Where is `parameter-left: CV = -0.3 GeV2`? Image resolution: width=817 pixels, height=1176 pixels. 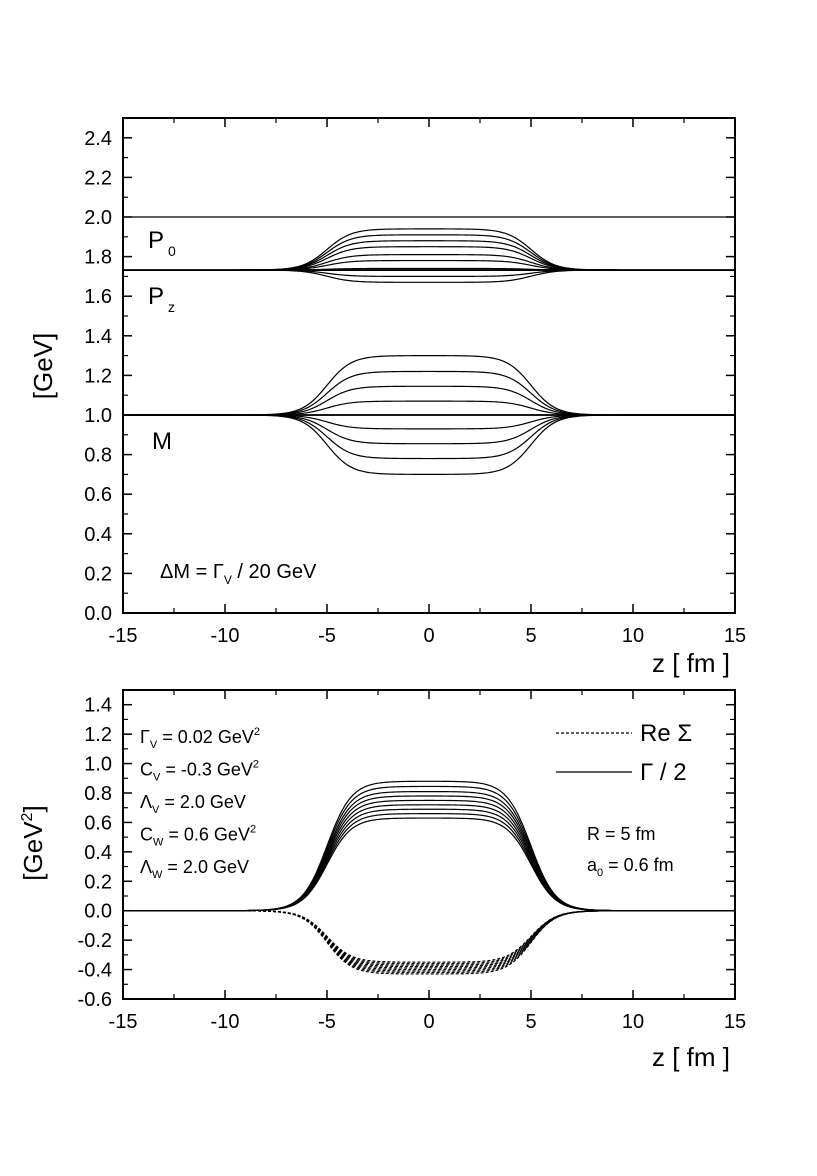 parameter-left: CV = -0.3 GeV2 is located at coordinates (199, 771).